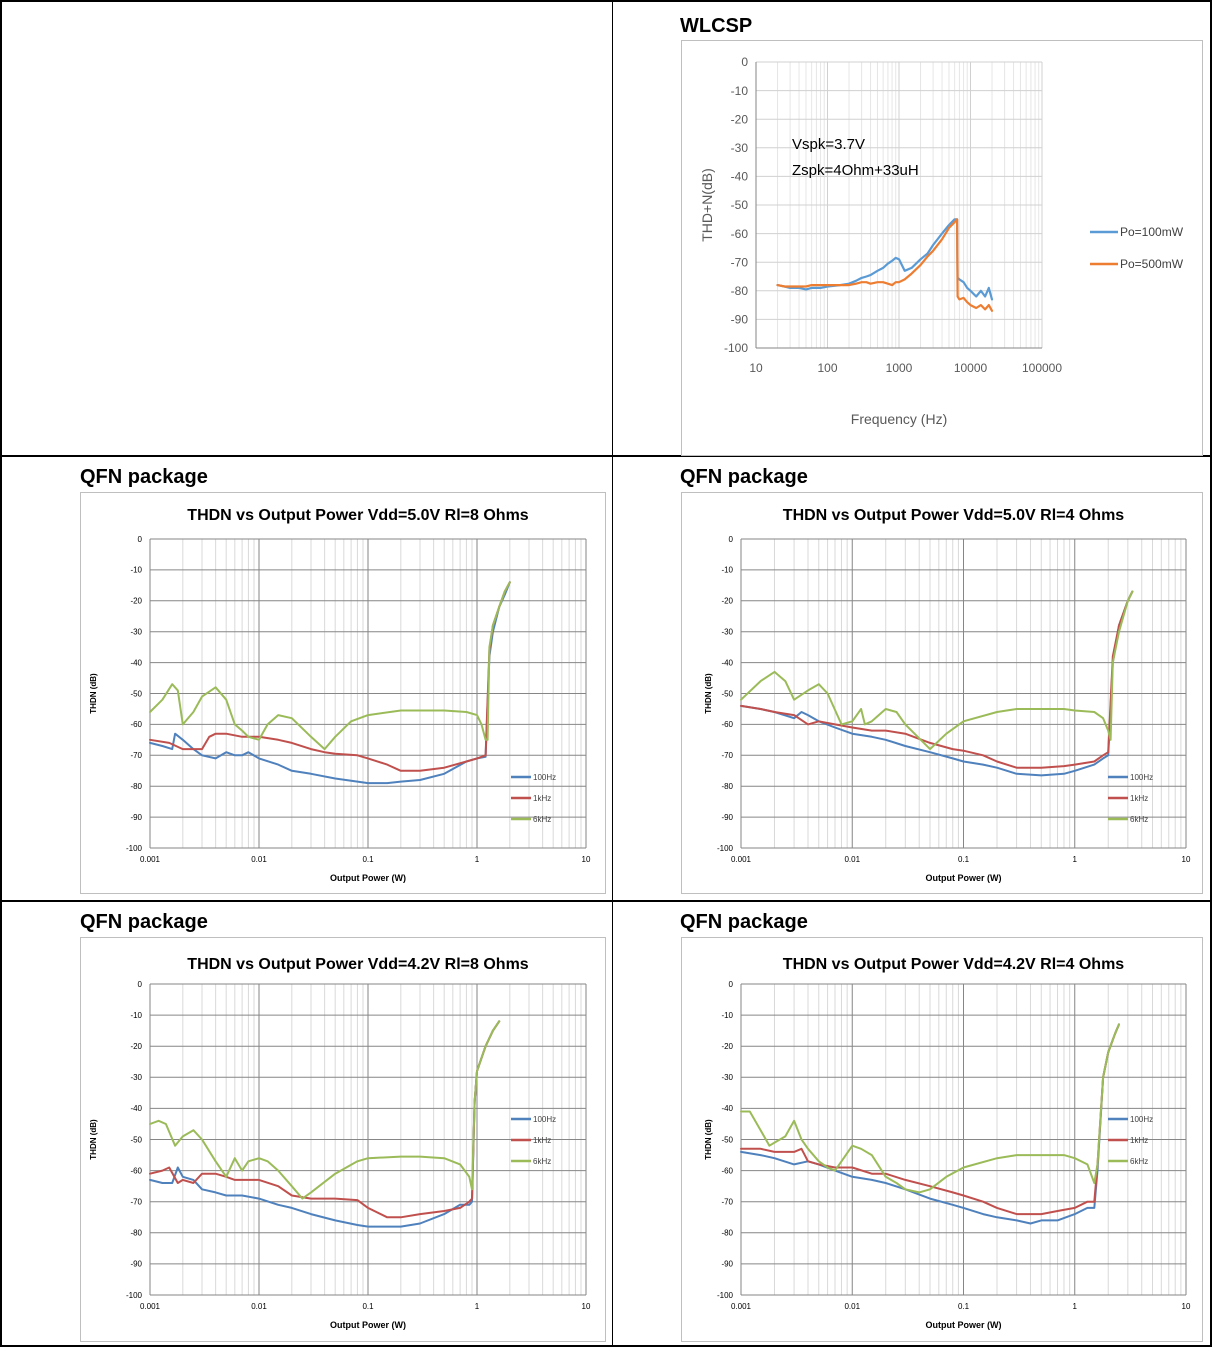 Image resolution: width=1212 pixels, height=1347 pixels. I want to click on chart-annotation: Vspk=3.7V, so click(828, 144).